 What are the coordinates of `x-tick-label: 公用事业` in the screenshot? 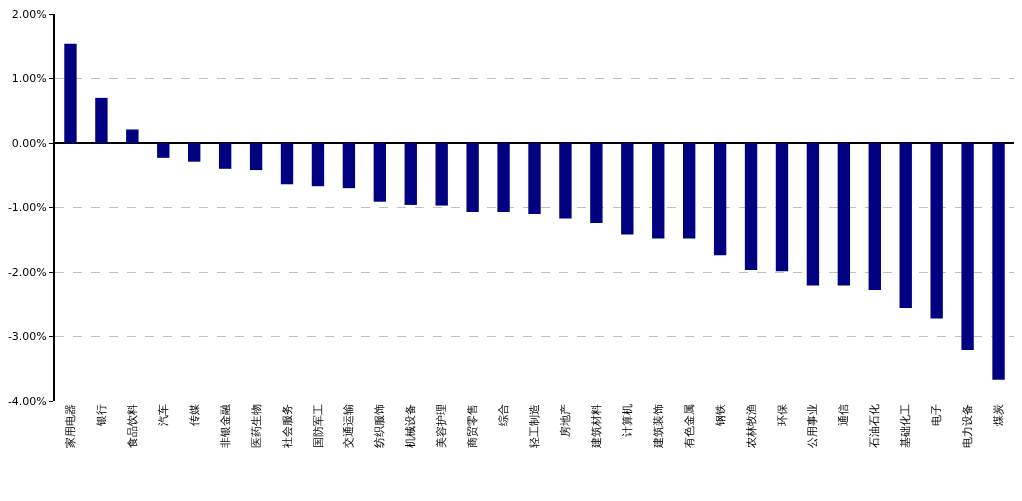 It's located at (813, 426).